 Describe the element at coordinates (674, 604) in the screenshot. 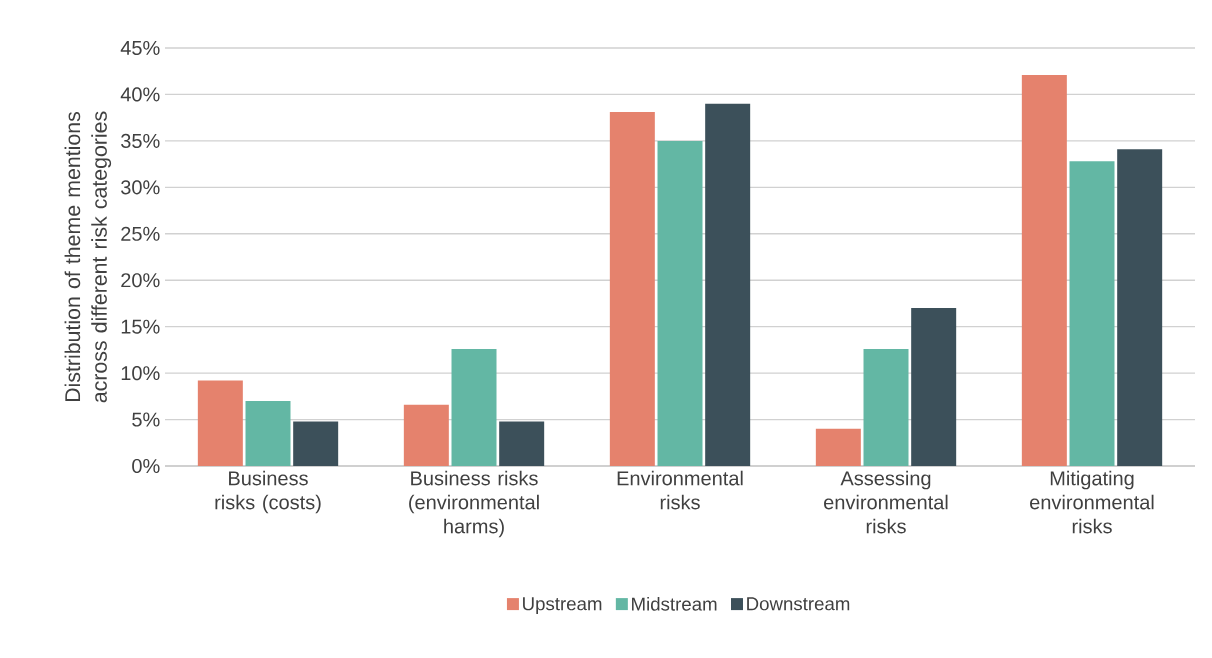

I see `legend-label: Midstream` at that location.